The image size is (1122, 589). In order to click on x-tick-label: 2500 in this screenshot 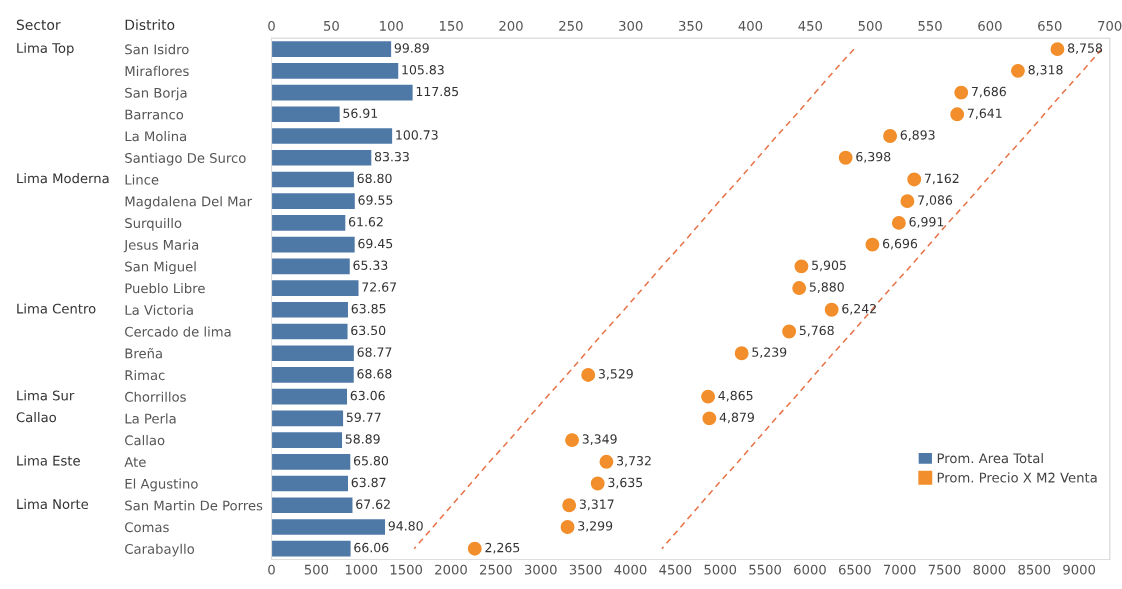, I will do `click(496, 569)`.